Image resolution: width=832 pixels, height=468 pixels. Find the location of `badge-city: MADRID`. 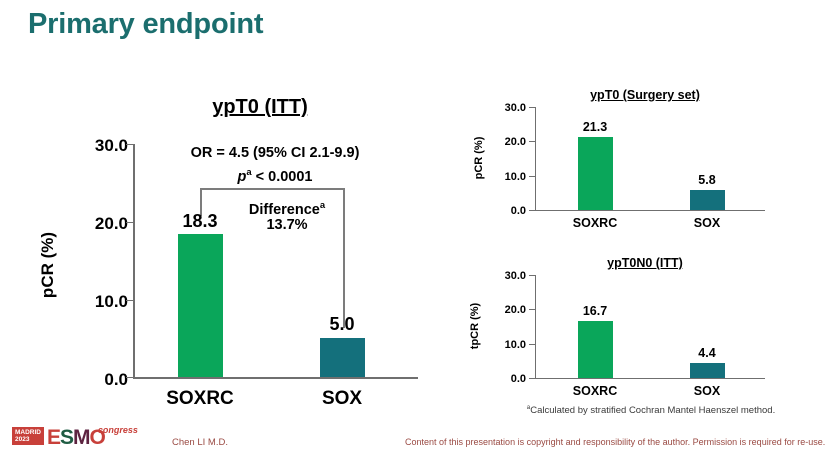

badge-city: MADRID is located at coordinates (28, 432).